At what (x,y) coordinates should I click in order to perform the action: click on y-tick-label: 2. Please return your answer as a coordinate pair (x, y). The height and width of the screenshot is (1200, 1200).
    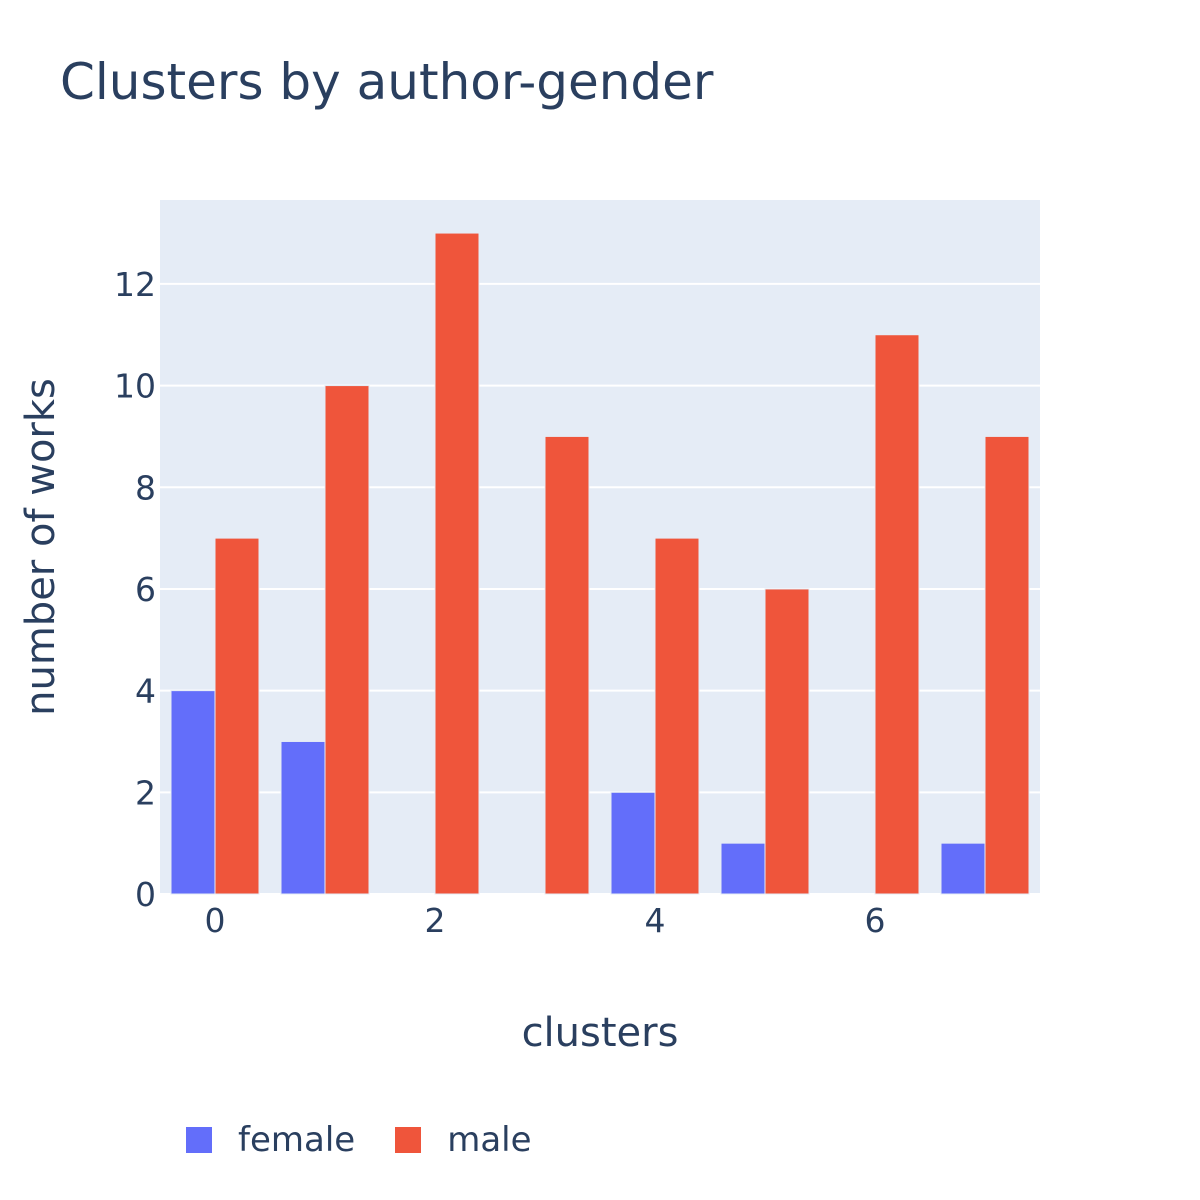
    Looking at the image, I should click on (145, 792).